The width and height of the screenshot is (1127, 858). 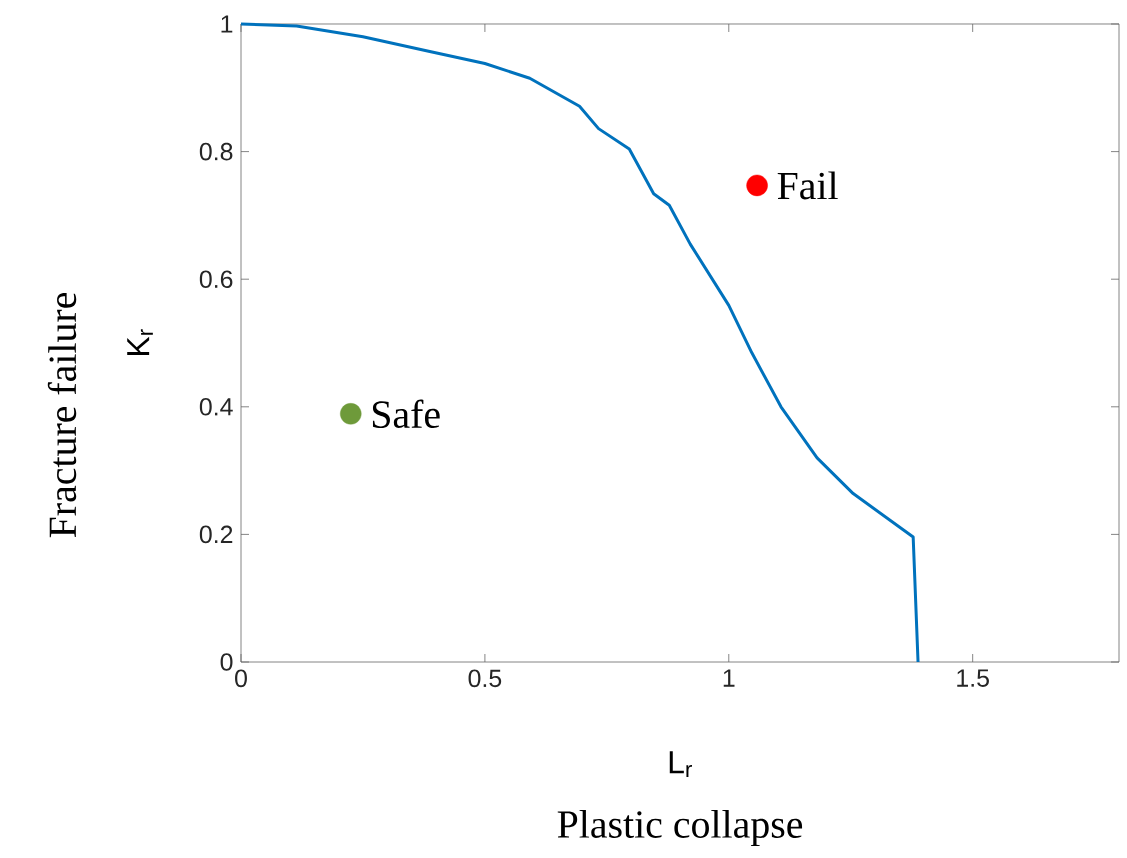 What do you see at coordinates (485, 678) in the screenshot?
I see `x-tick-label: 0.5` at bounding box center [485, 678].